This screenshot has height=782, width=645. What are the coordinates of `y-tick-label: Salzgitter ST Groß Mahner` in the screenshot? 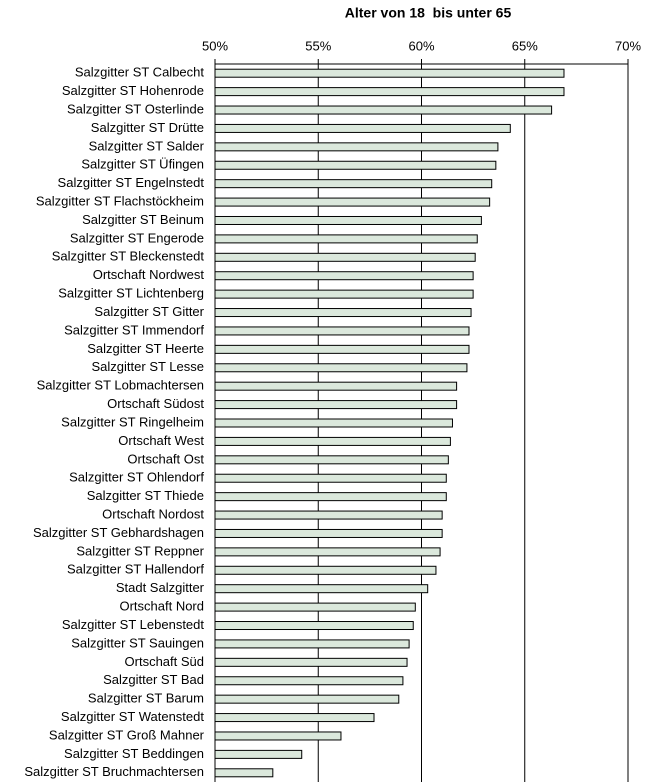 It's located at (127, 734).